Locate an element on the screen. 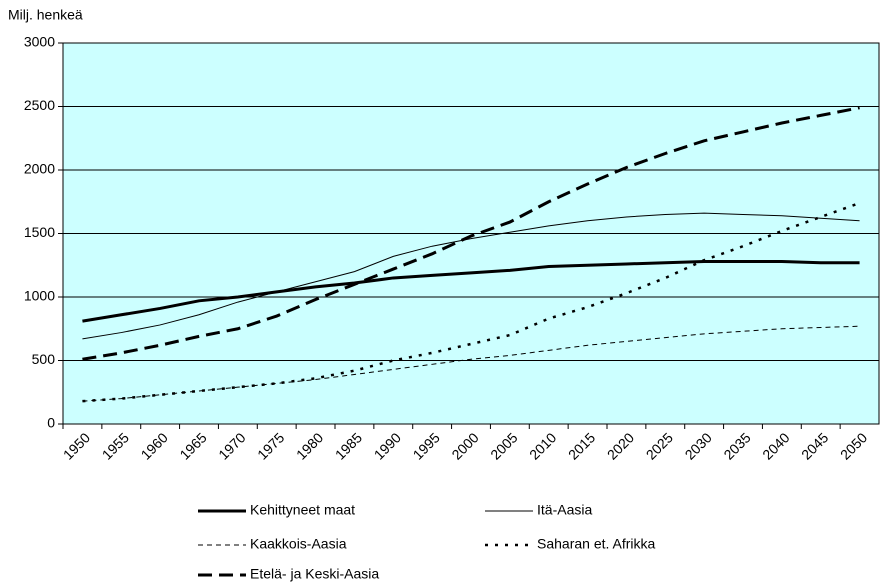 This screenshot has width=880, height=584. x-tick-label: 1980 is located at coordinates (309, 445).